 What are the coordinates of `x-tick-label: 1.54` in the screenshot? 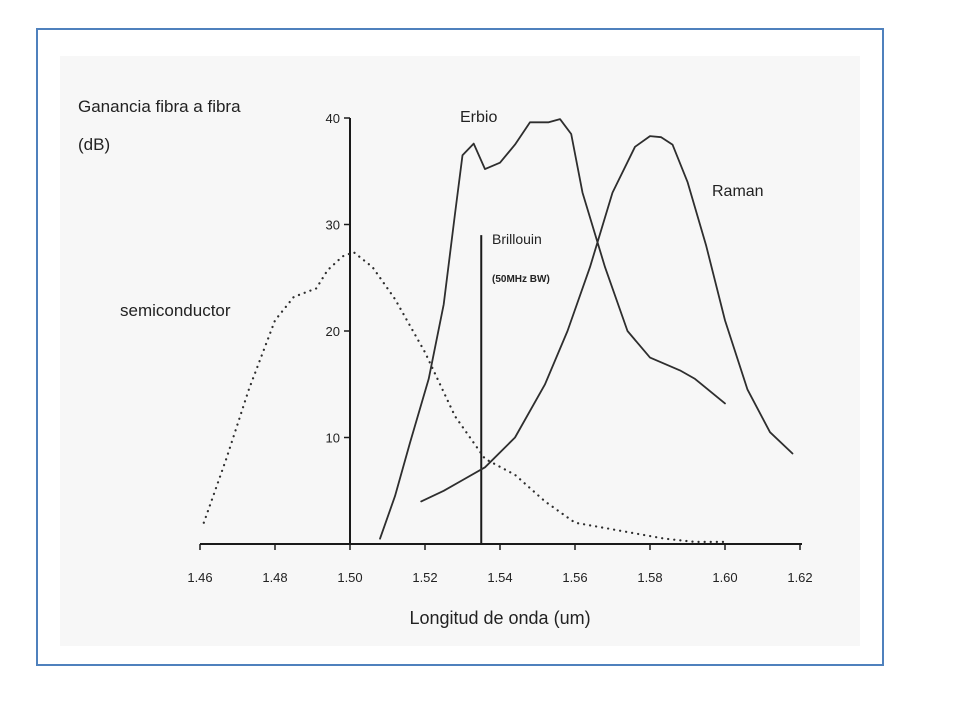 It's located at (499, 577).